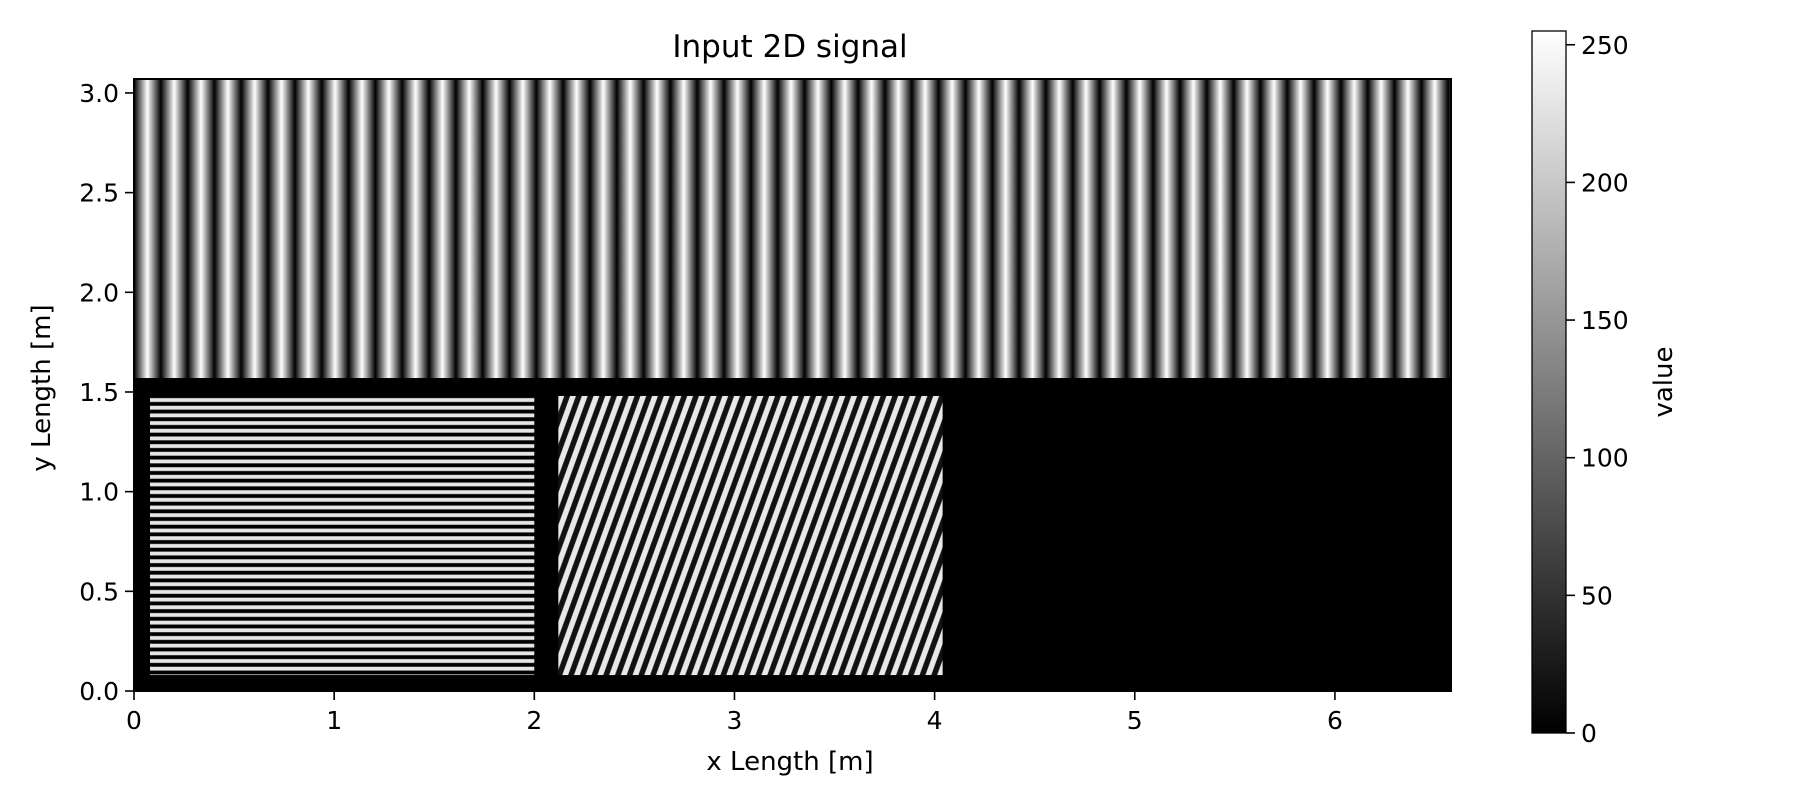 This screenshot has width=1800, height=800. Describe the element at coordinates (99, 591) in the screenshot. I see `y-tick-label: 0.5` at that location.